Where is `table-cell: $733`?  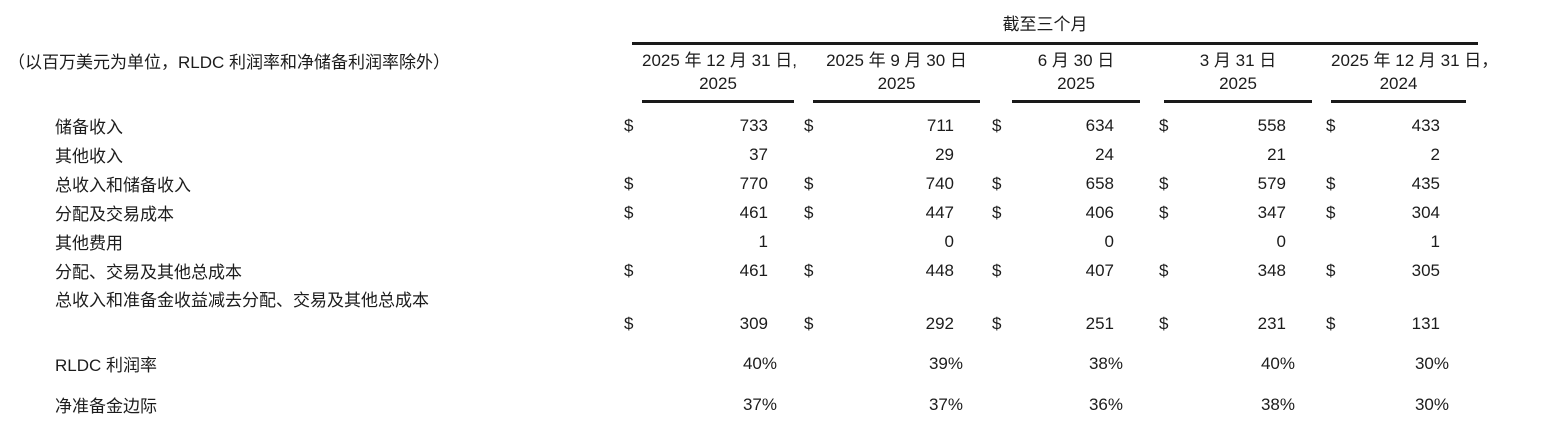
table-cell: $733 is located at coordinates (708, 126).